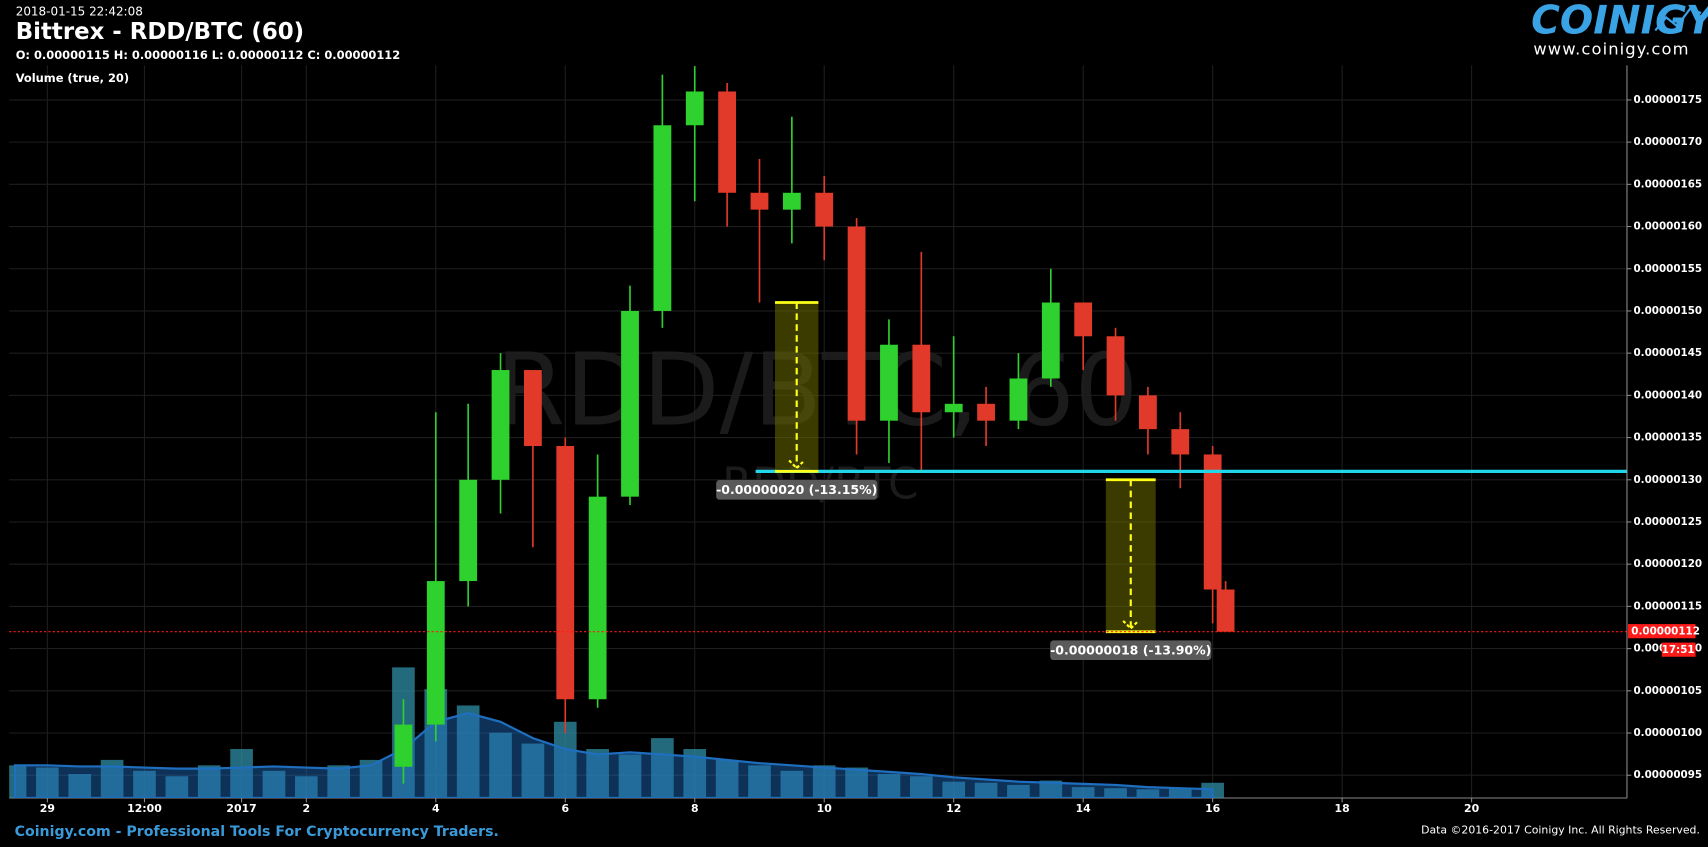 The height and width of the screenshot is (847, 1708). Describe the element at coordinates (1668, 775) in the screenshot. I see `y-tick-label: 0.00000095` at that location.